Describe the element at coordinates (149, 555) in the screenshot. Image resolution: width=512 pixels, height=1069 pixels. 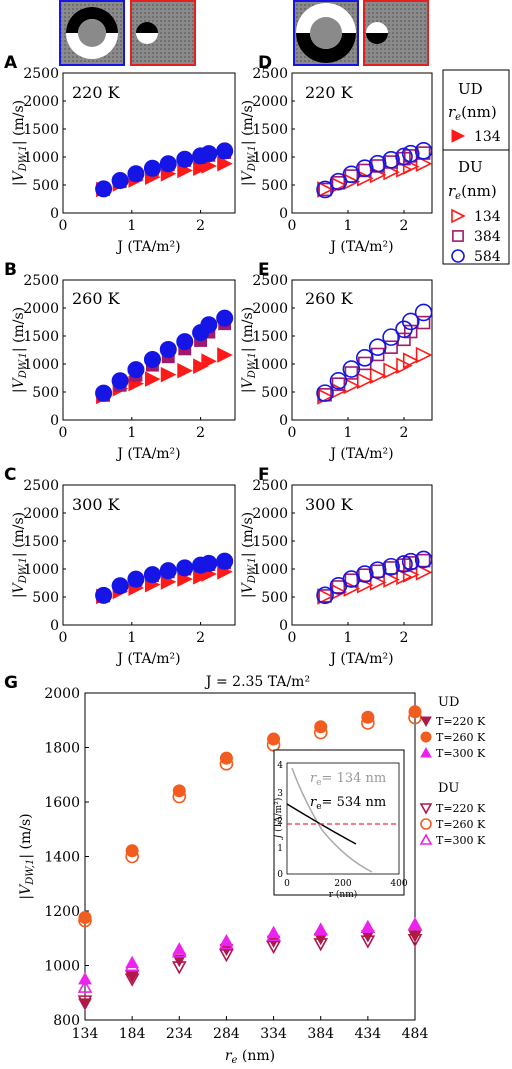
I see `plot-frame` at that location.